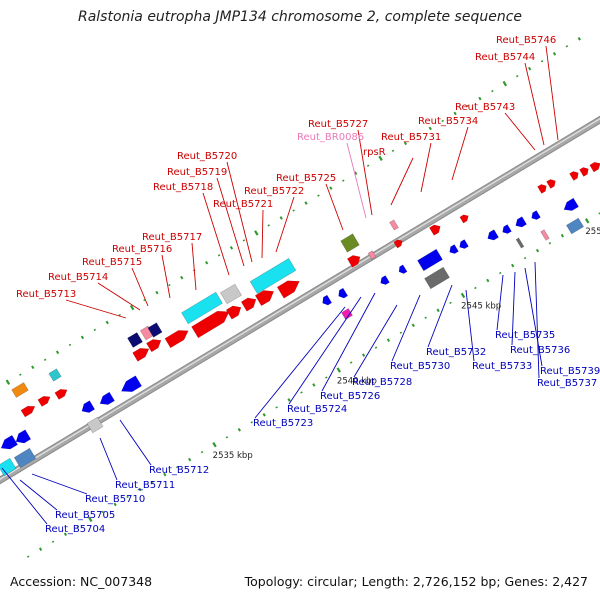  Describe the element at coordinates (456, 352) in the screenshot. I see `reverse-gene-label: Reut_B5732` at that location.